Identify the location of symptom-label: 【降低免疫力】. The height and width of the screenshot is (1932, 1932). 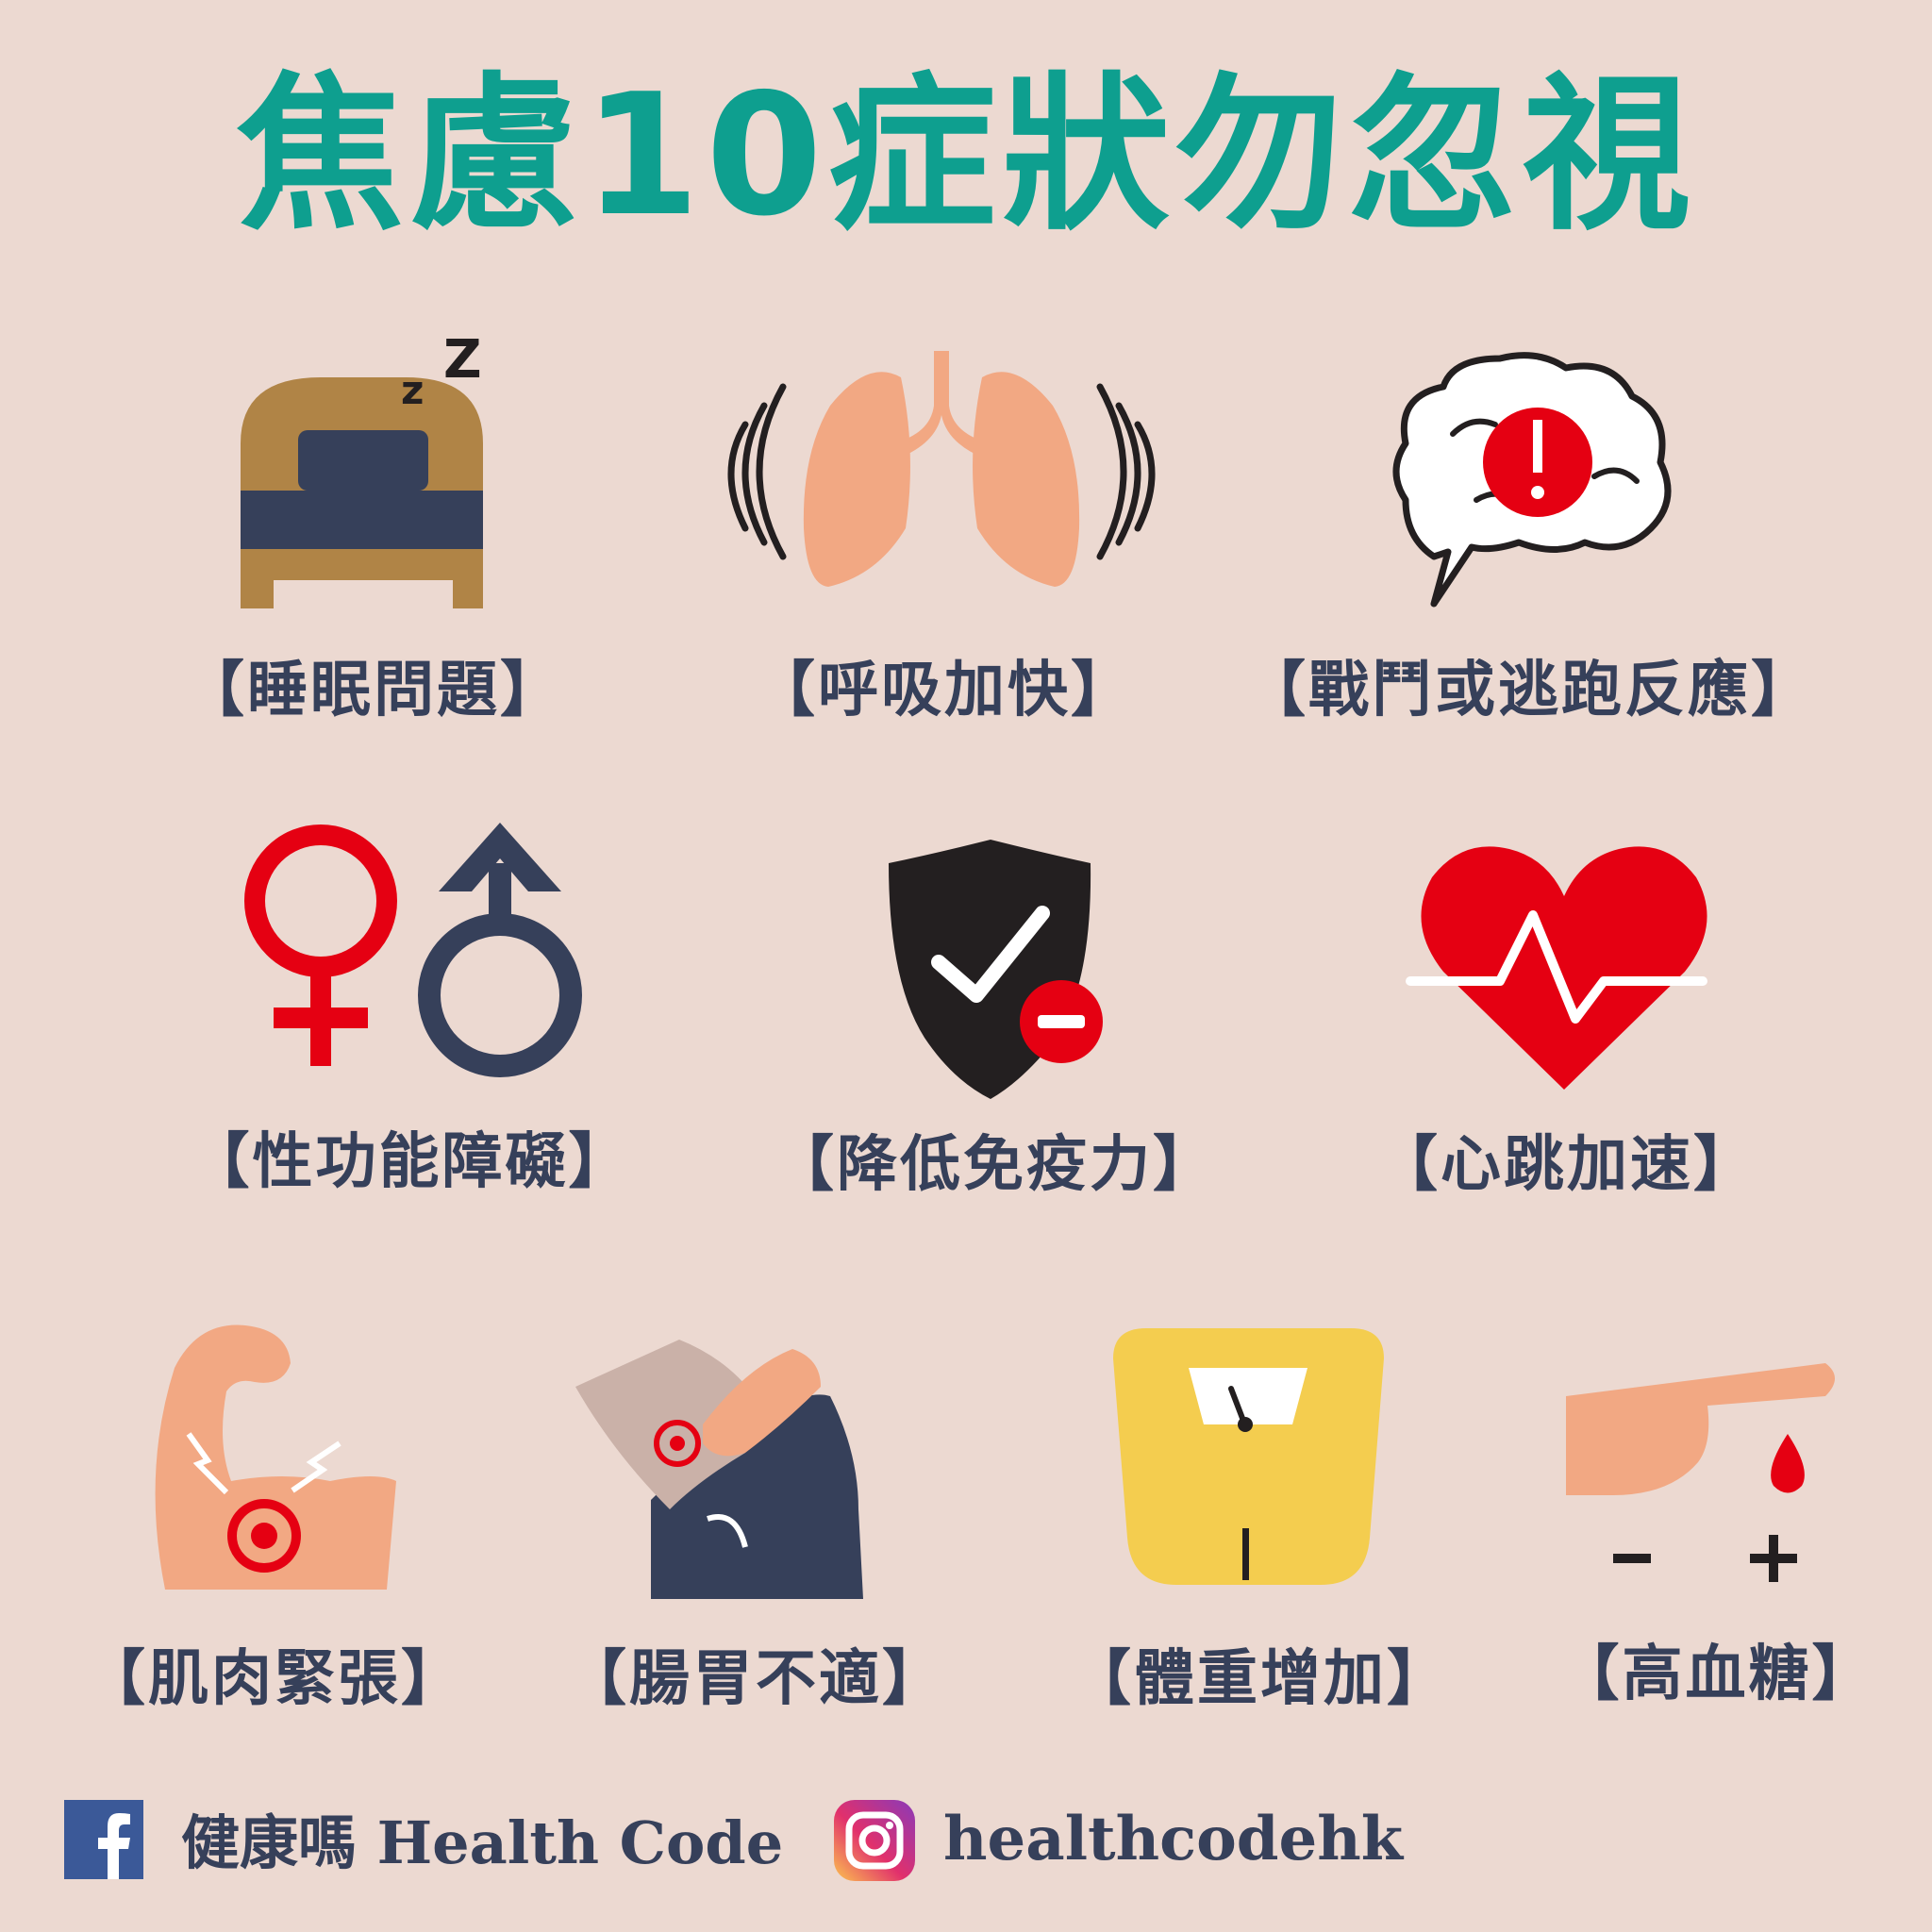
(995, 1165).